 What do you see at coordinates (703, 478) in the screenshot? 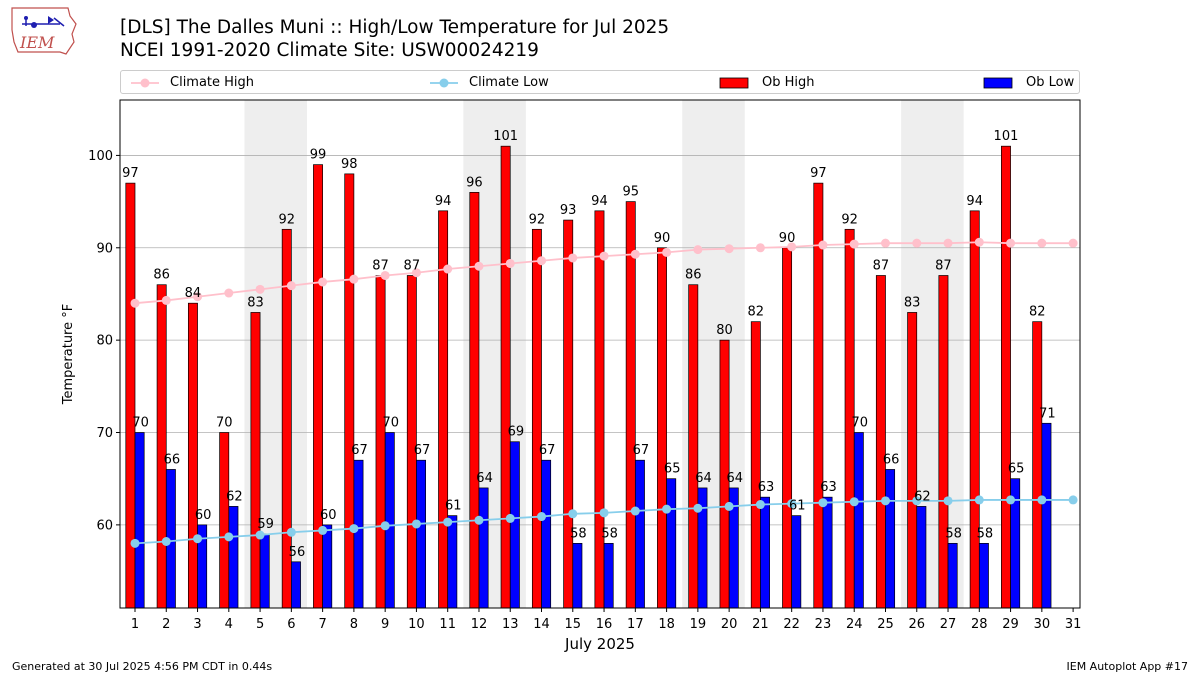
I see `ob-low-label: 64` at bounding box center [703, 478].